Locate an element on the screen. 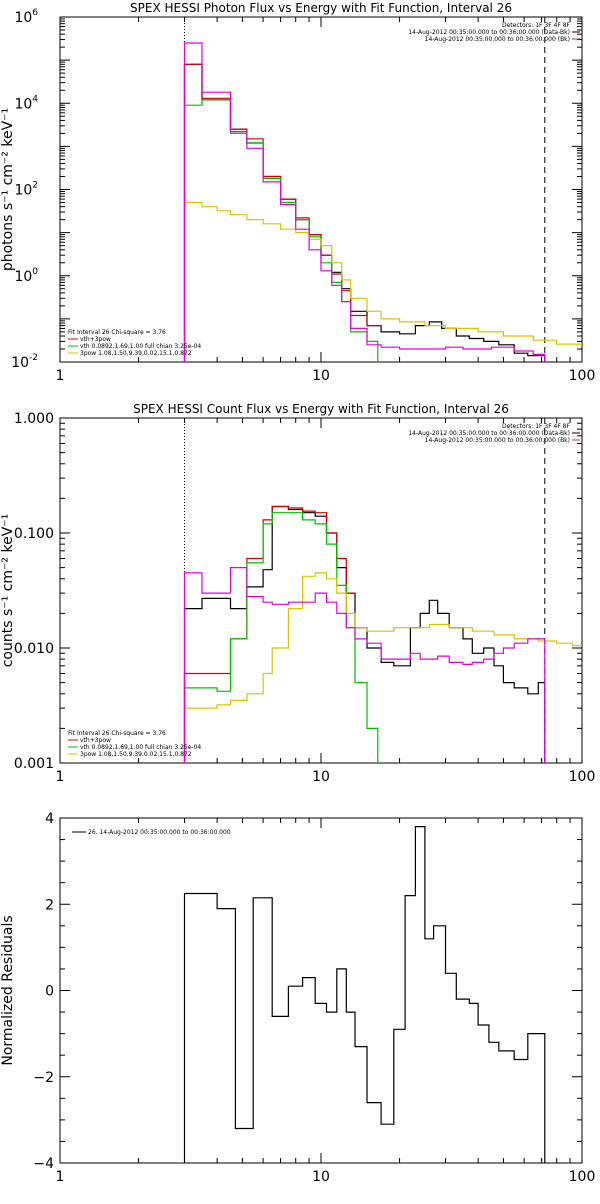 Image resolution: width=600 pixels, height=1204 pixels. y-tick-label: 10⁰ is located at coordinates (26, 276).